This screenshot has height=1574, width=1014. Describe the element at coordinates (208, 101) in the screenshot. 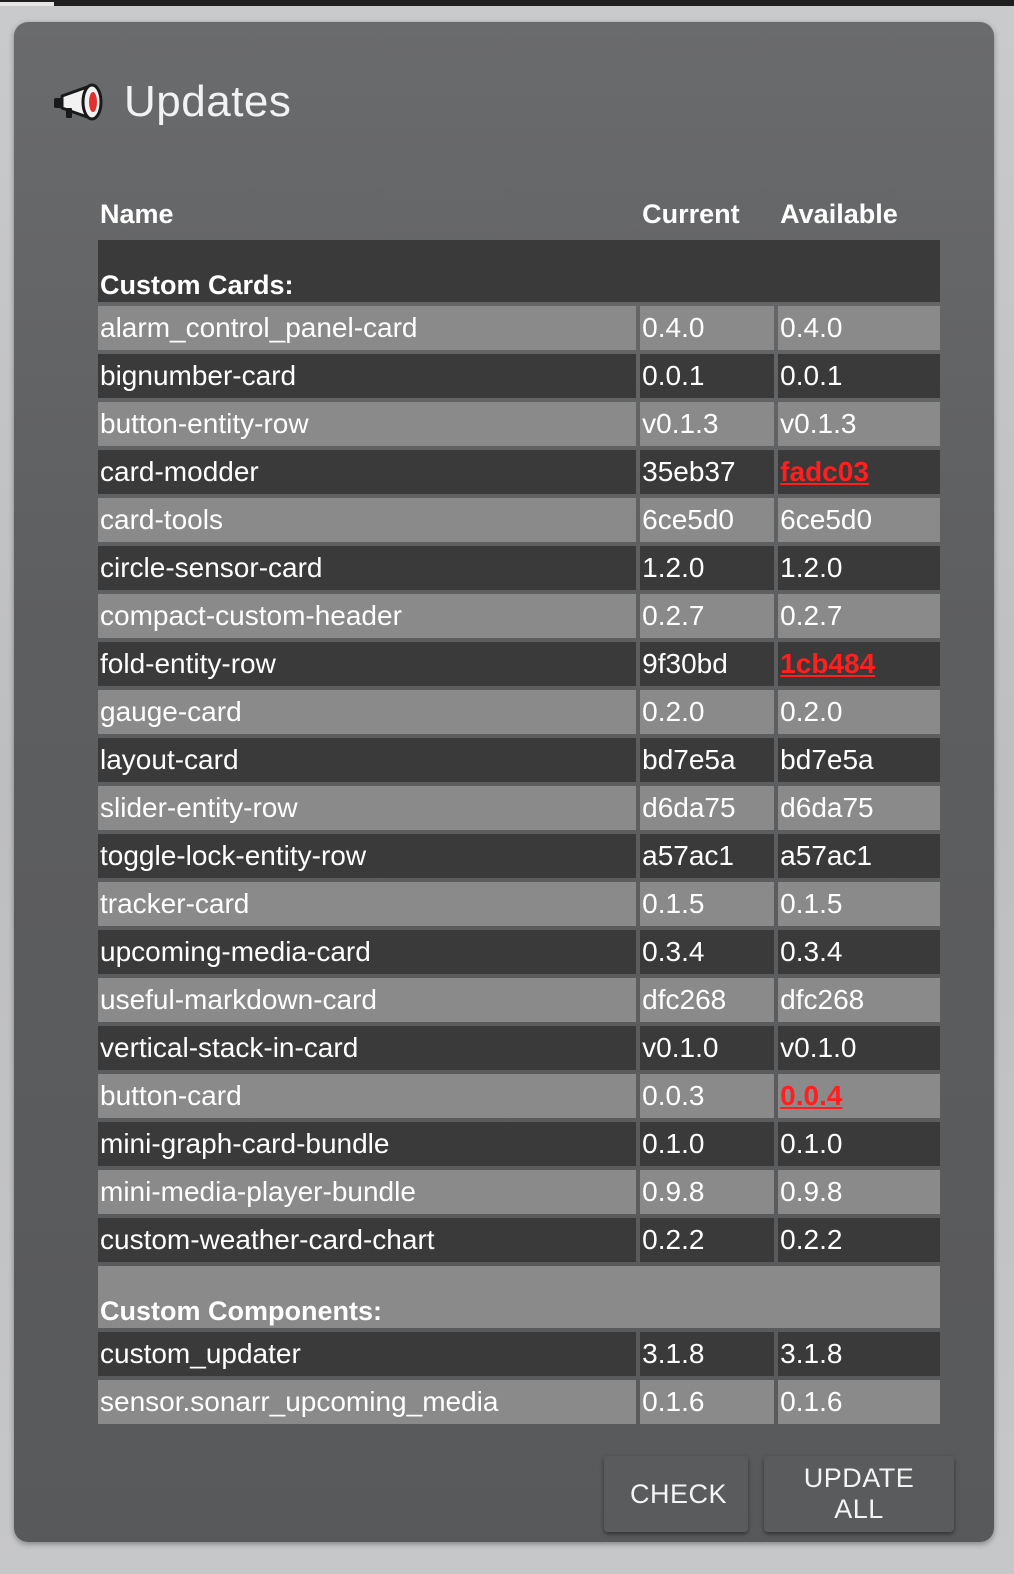

I see `card-title: Updates` at that location.